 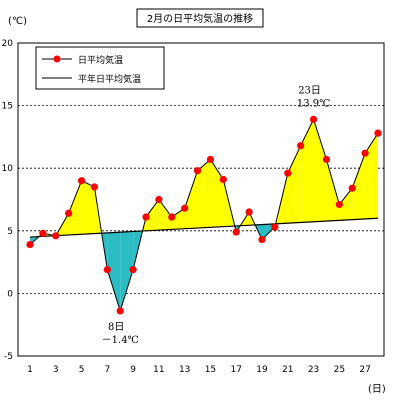 I want to click on x-tick-label: 9, so click(x=133, y=370).